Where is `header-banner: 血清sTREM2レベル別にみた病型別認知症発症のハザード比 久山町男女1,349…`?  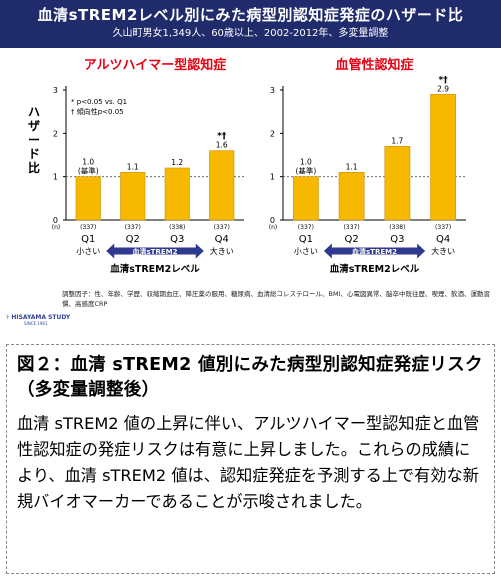
header-banner: 血清sTREM2レベル別にみた病型別認知症発症のハザード比 久山町男女1,349… is located at coordinates (250, 24).